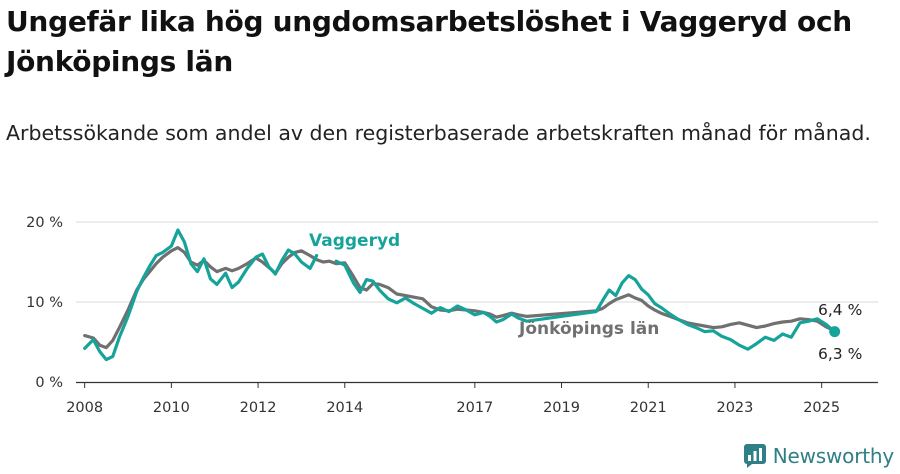  What do you see at coordinates (344, 408) in the screenshot?
I see `x-tick-label: 2014` at bounding box center [344, 408].